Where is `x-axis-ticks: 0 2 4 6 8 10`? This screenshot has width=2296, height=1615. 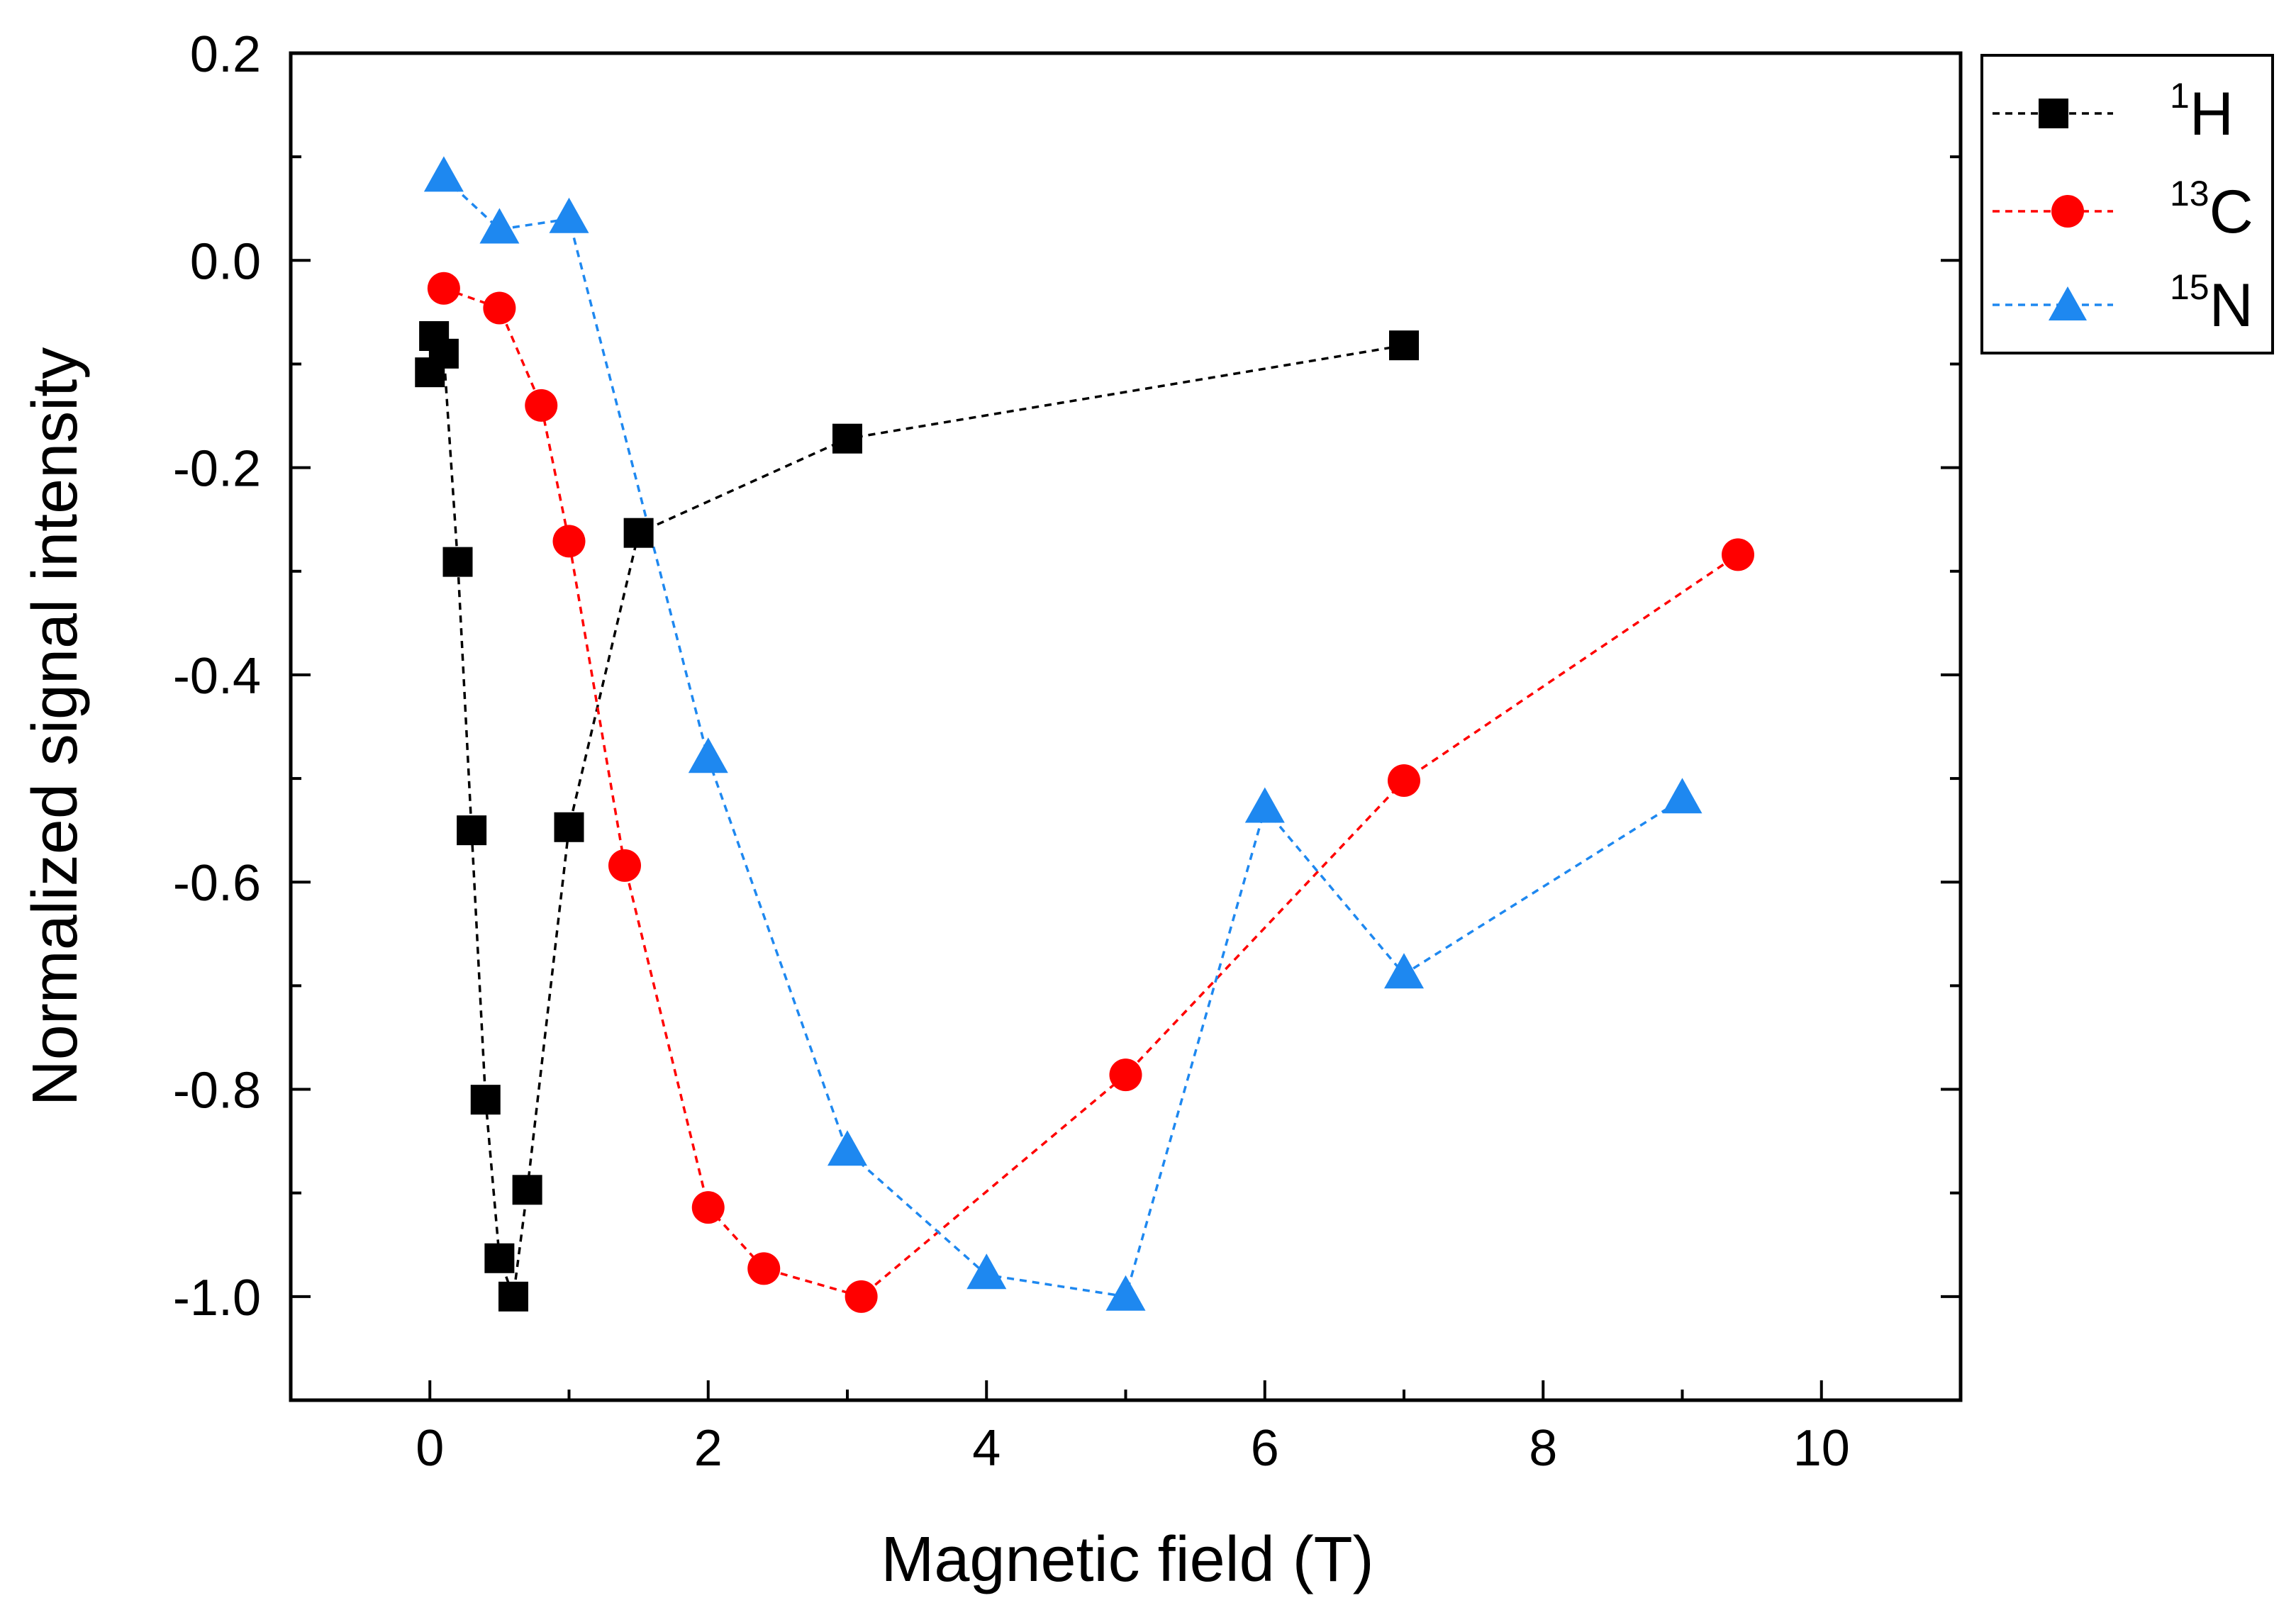
x-axis-ticks: 0 2 4 6 8 10 is located at coordinates (1125, 1428).